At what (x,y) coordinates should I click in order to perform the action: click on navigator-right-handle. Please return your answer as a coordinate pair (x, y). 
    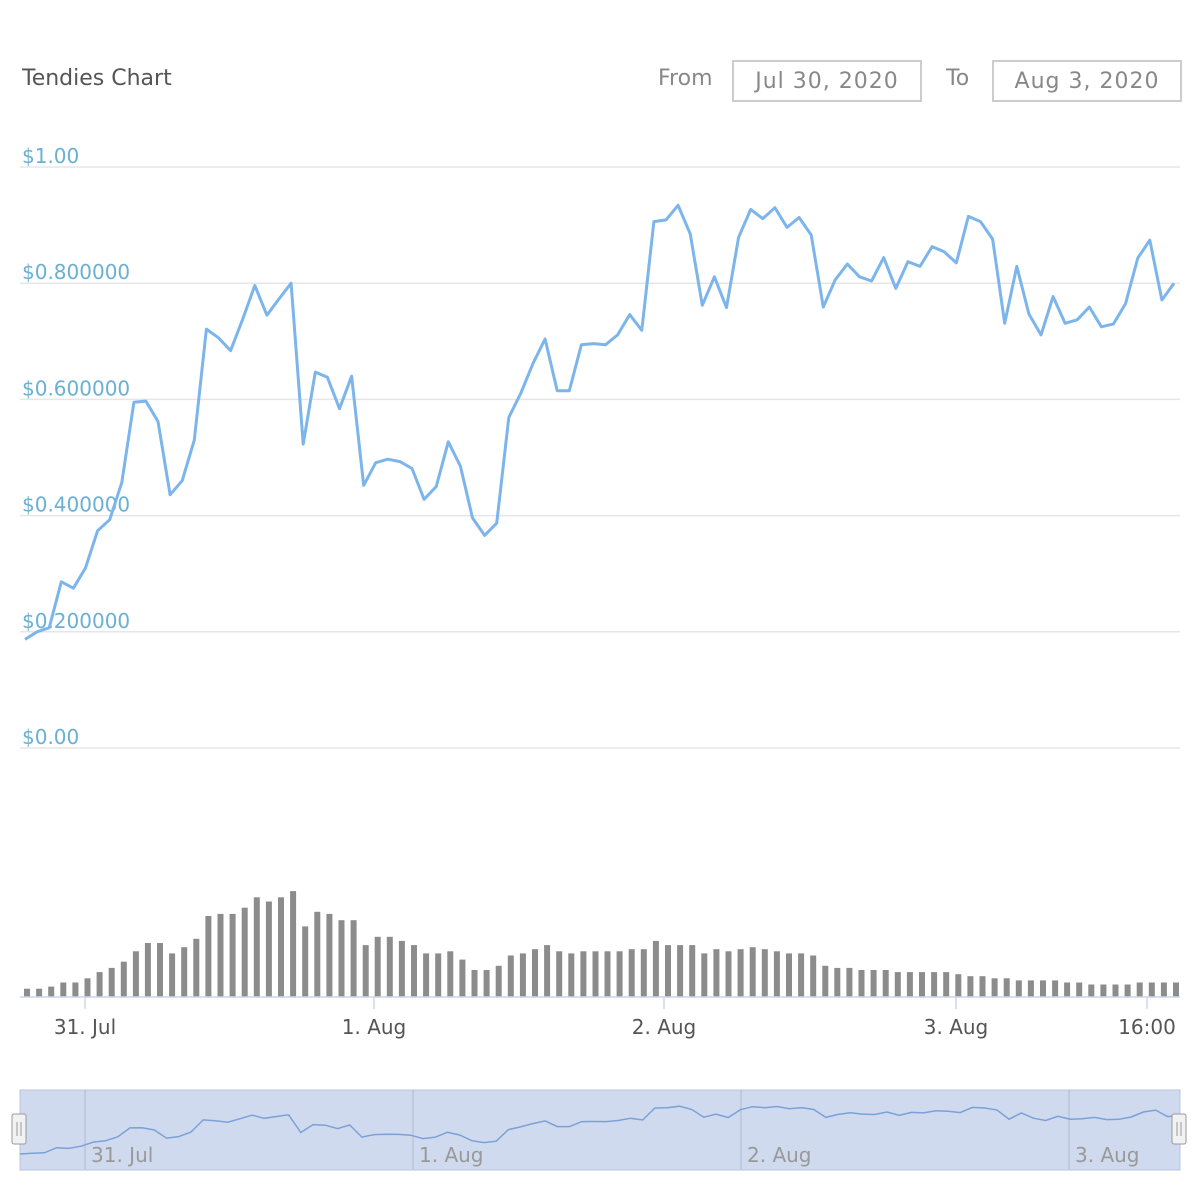
    Looking at the image, I should click on (1179, 1129).